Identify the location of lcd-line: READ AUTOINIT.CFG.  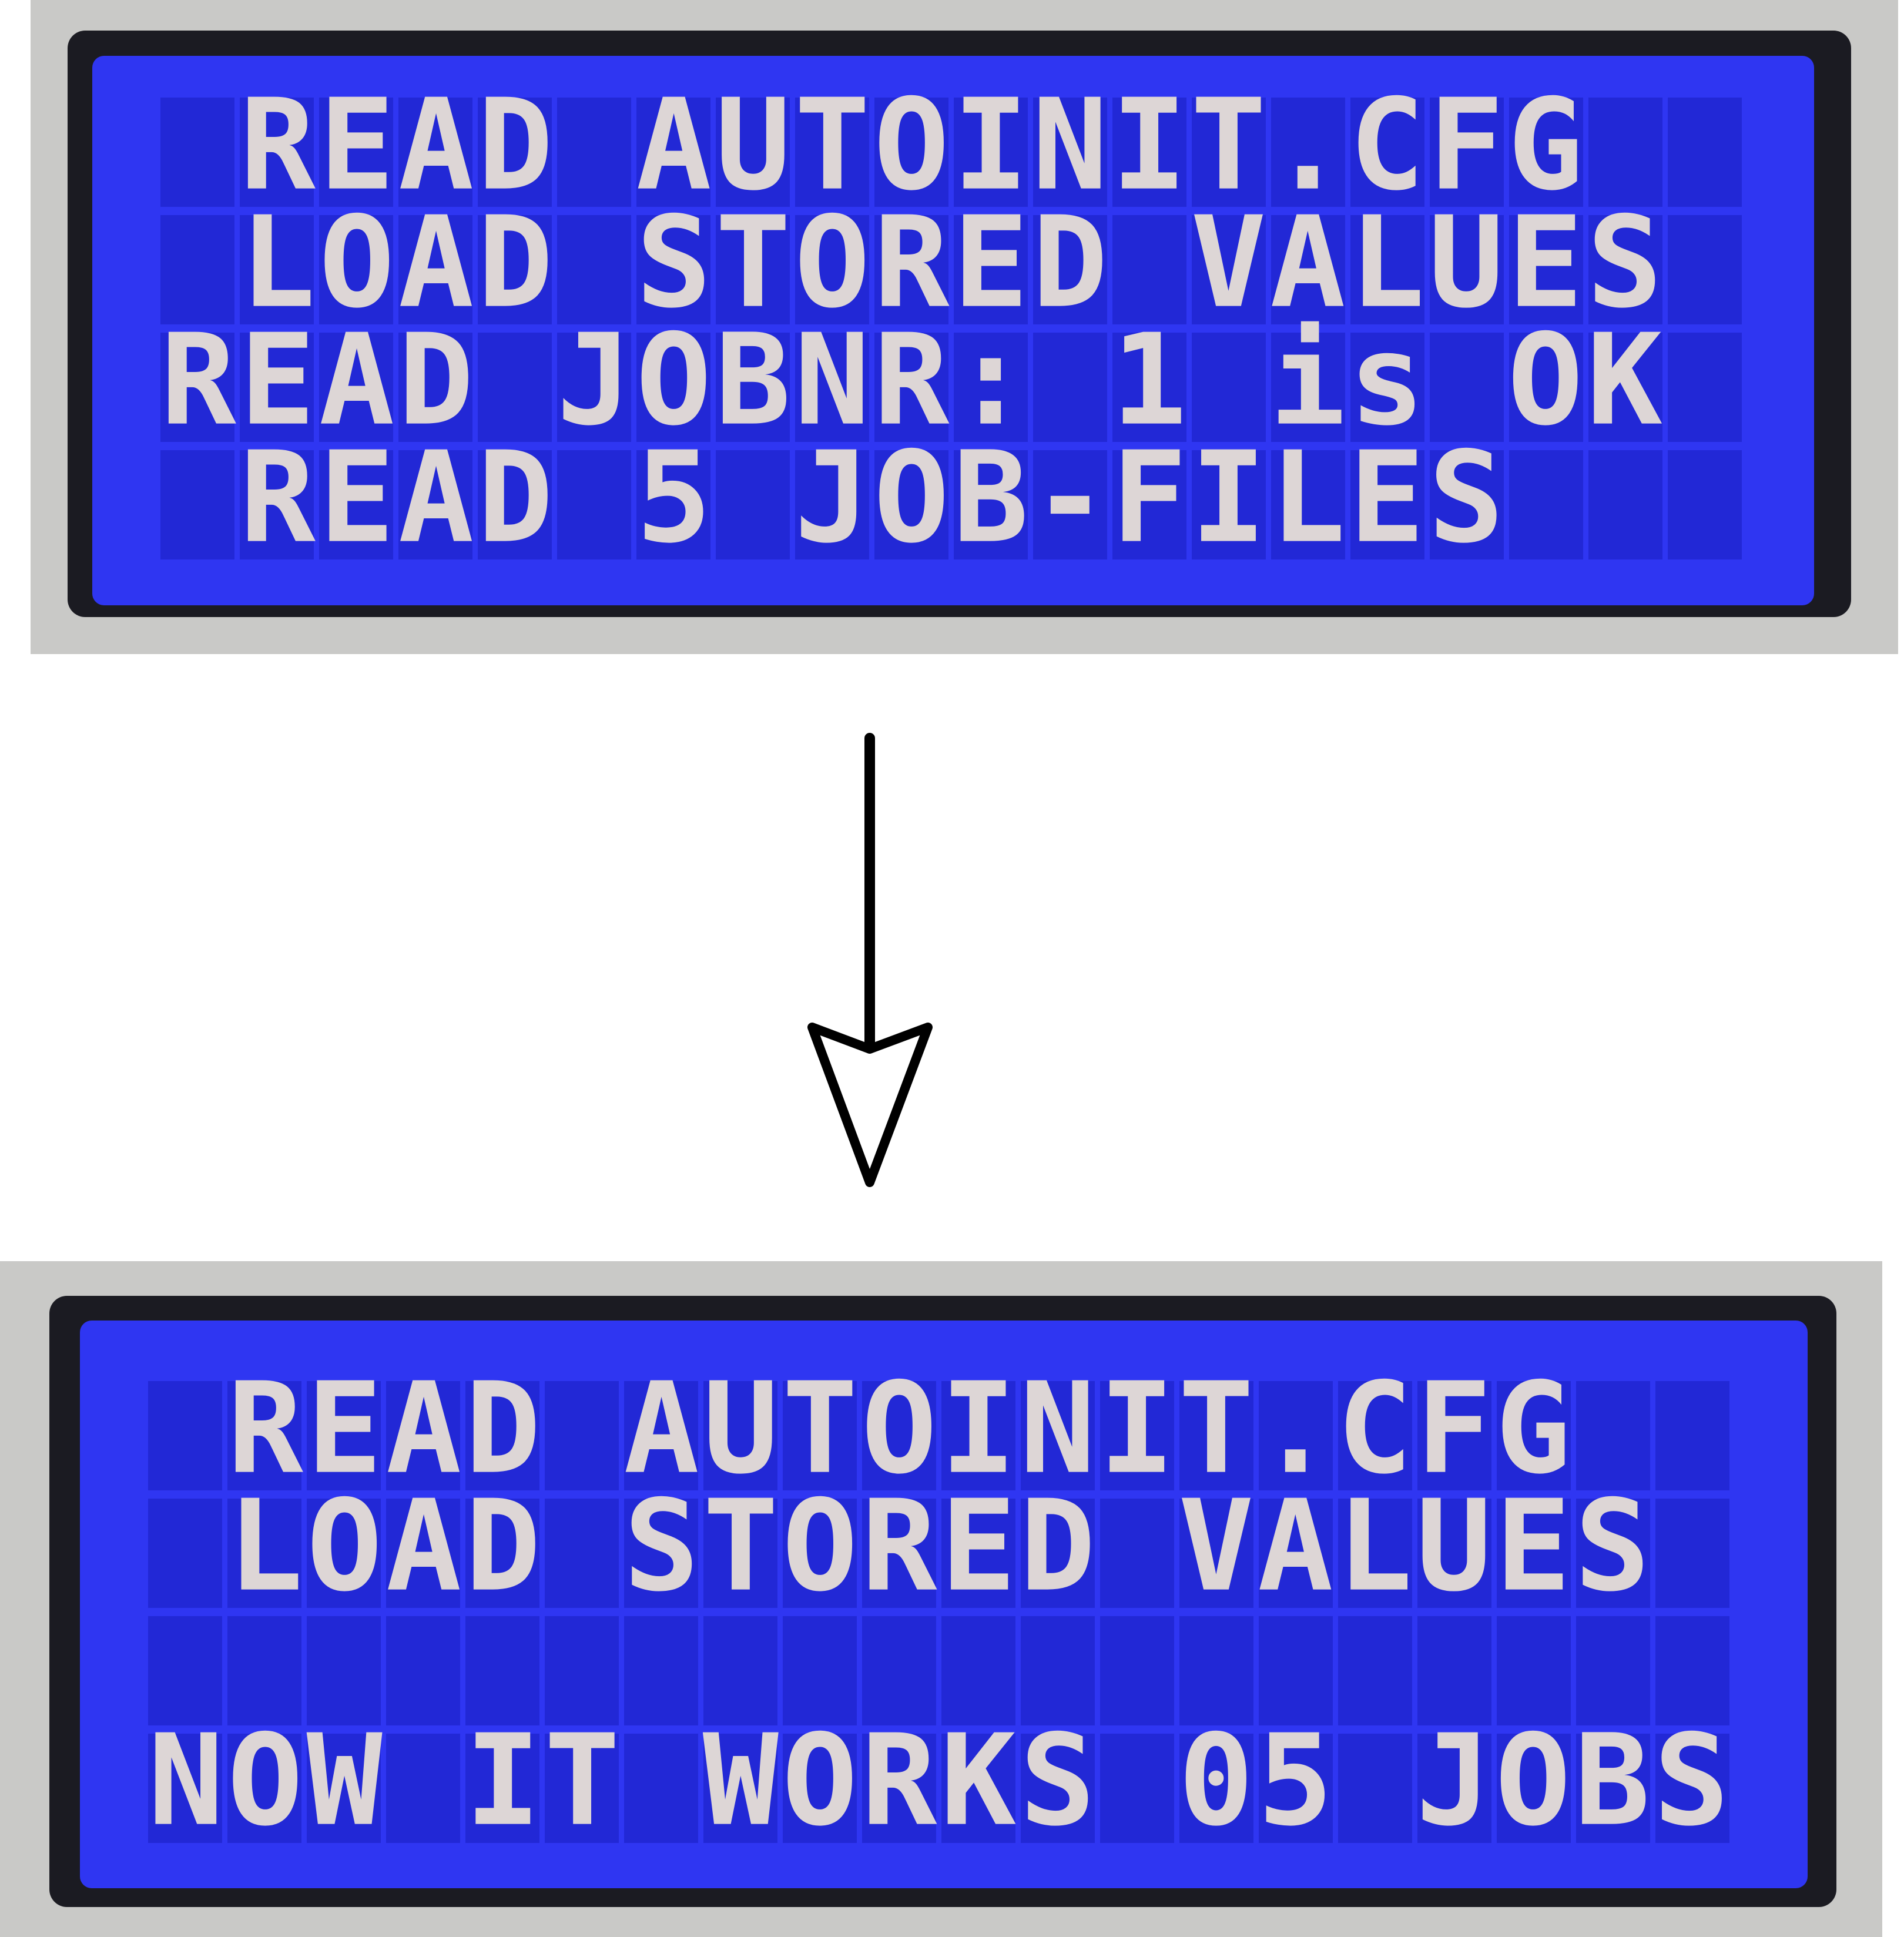
(900, 1429).